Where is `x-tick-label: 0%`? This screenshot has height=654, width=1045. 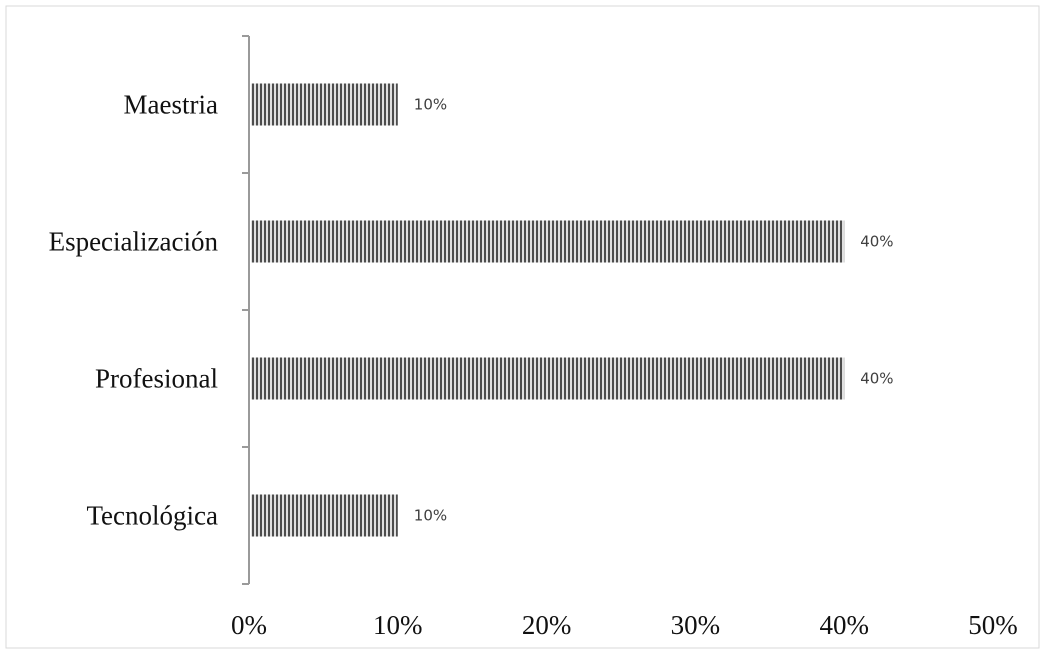 x-tick-label: 0% is located at coordinates (249, 625).